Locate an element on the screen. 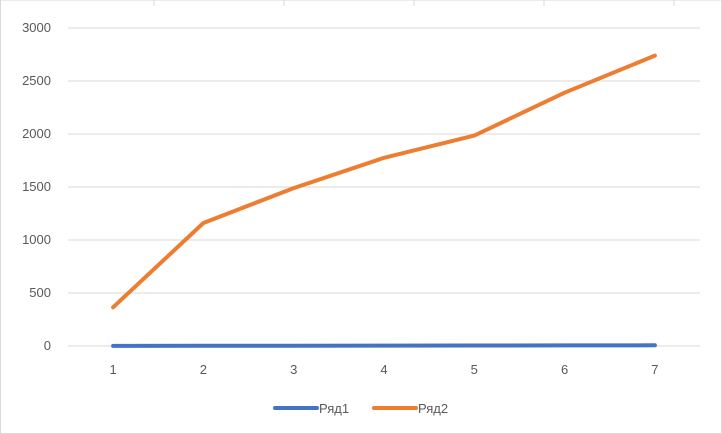 The height and width of the screenshot is (434, 722). x-tick-label: 3 is located at coordinates (293, 369).